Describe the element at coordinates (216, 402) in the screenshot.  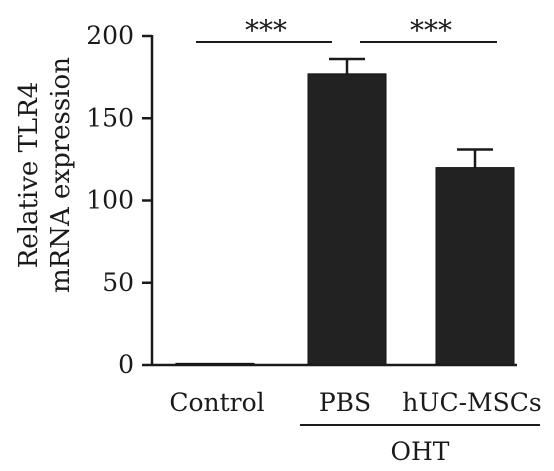
I see `x-tick-label: Control` at that location.